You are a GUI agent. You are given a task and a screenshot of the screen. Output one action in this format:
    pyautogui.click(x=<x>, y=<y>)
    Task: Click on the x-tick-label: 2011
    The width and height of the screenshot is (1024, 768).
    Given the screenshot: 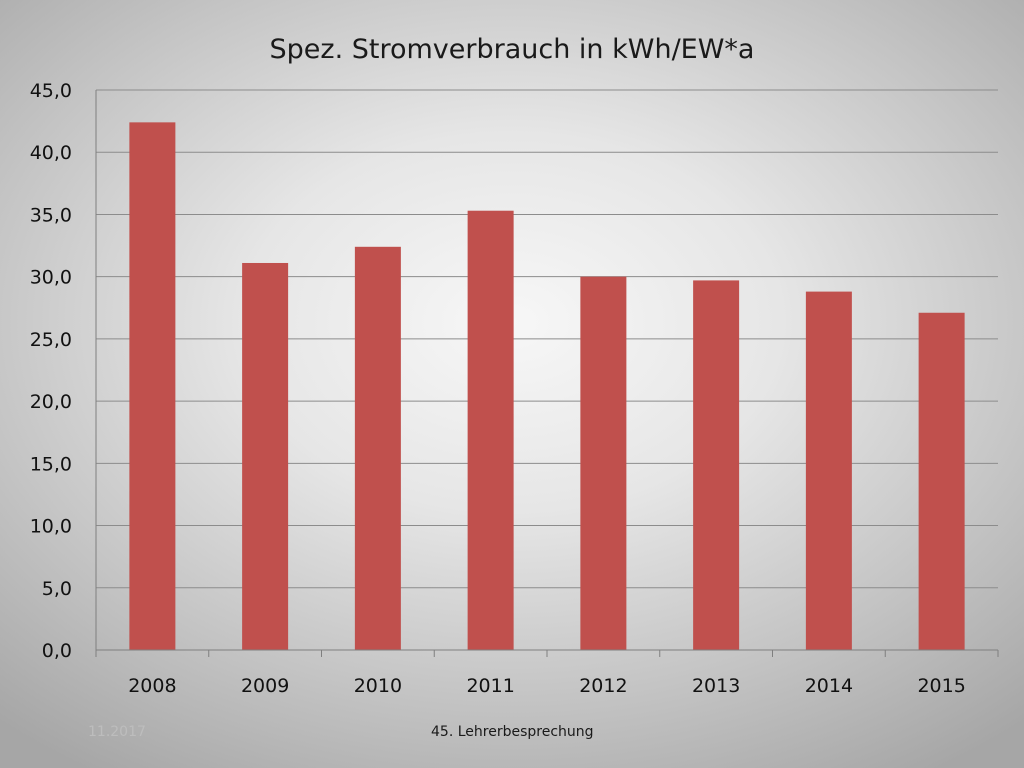 What is the action you would take?
    pyautogui.click(x=490, y=686)
    